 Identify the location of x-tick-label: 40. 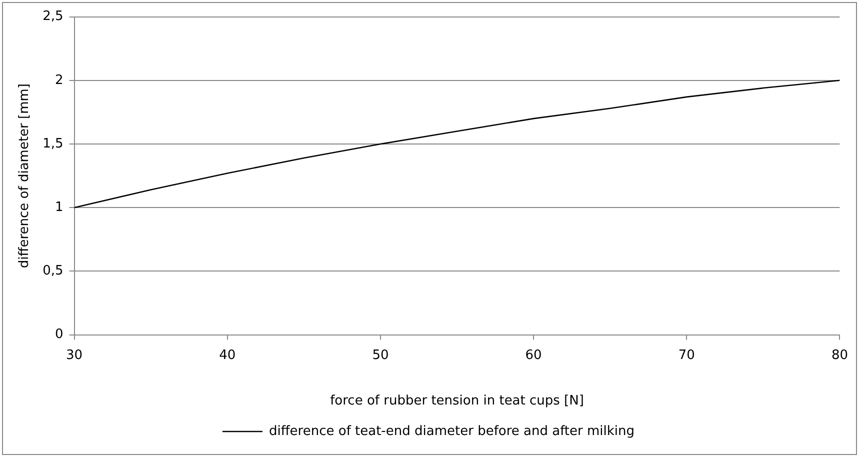
(227, 355).